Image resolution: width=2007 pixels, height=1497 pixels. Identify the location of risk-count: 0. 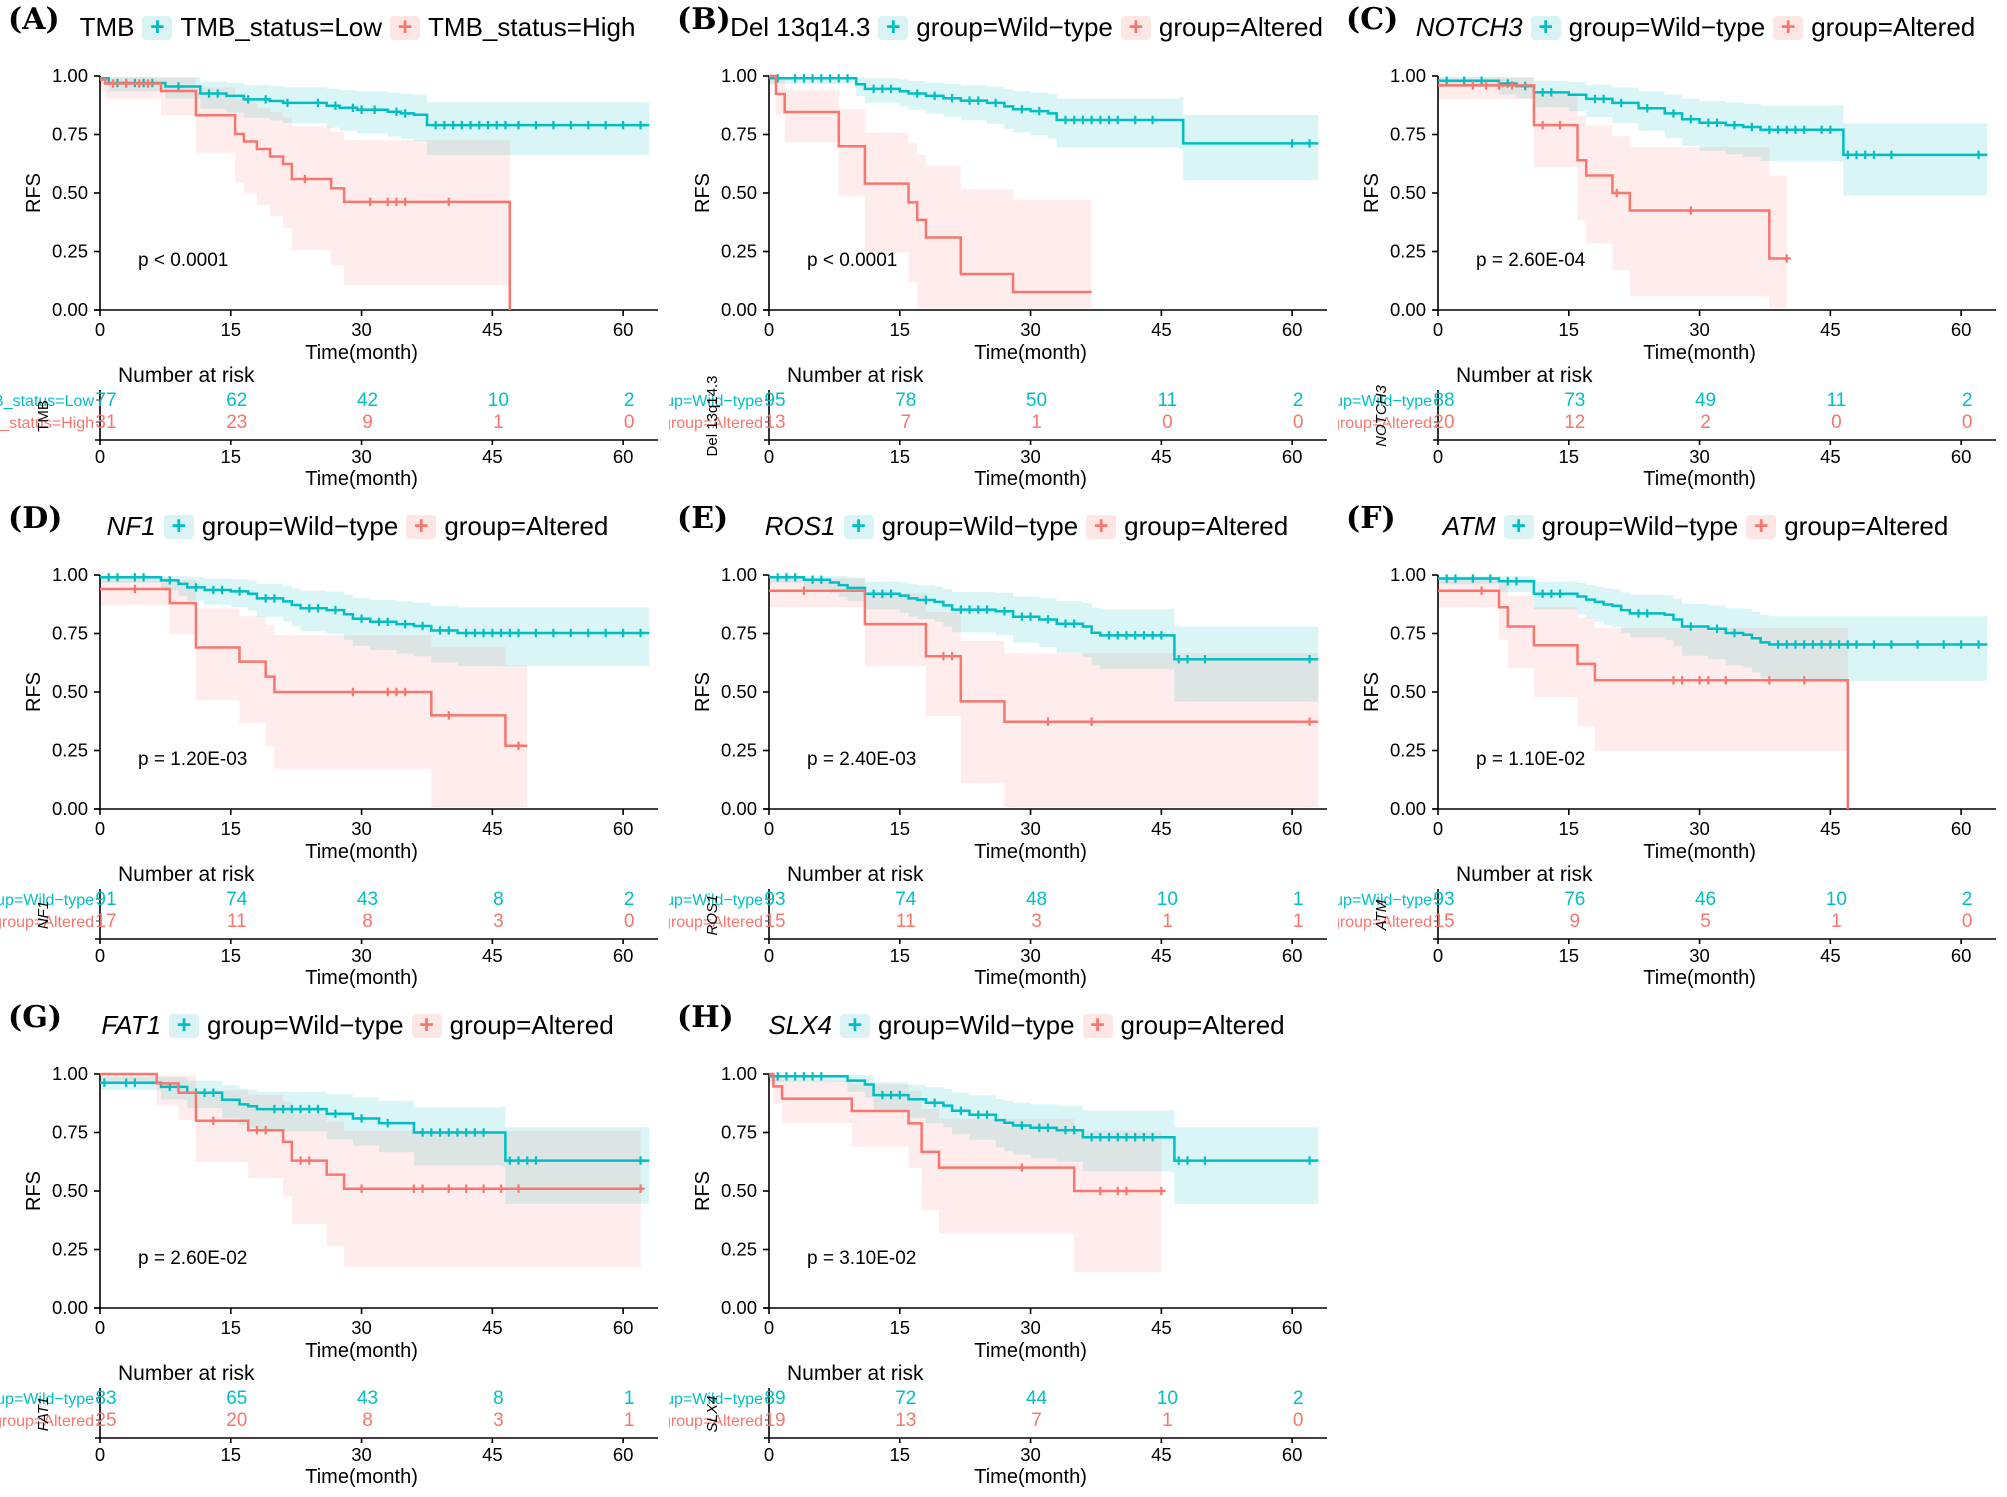
(1967, 422).